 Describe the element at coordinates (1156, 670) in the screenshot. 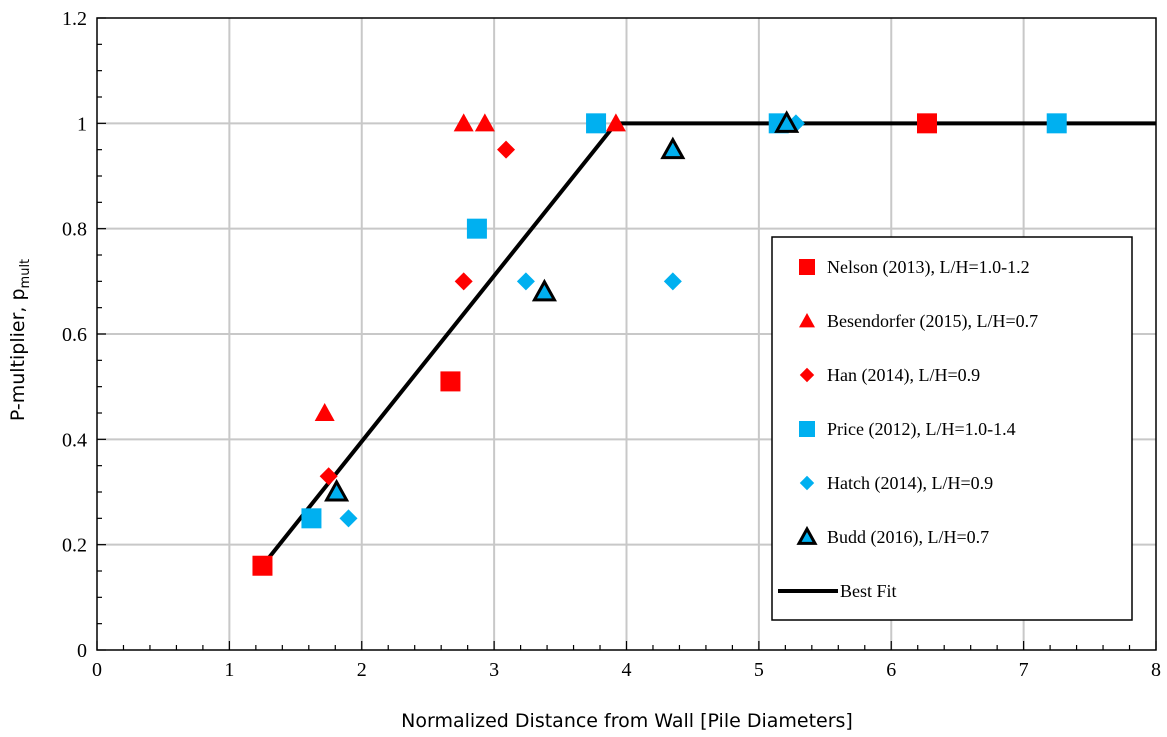

I see `x-tick-label: 8` at that location.